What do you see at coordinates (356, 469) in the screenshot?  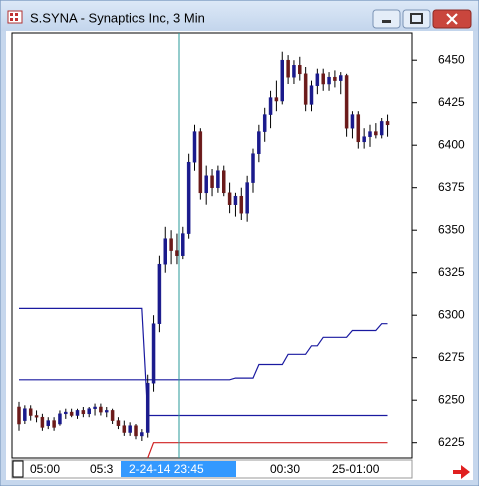 I see `x-tick-label: 25-01:00` at bounding box center [356, 469].